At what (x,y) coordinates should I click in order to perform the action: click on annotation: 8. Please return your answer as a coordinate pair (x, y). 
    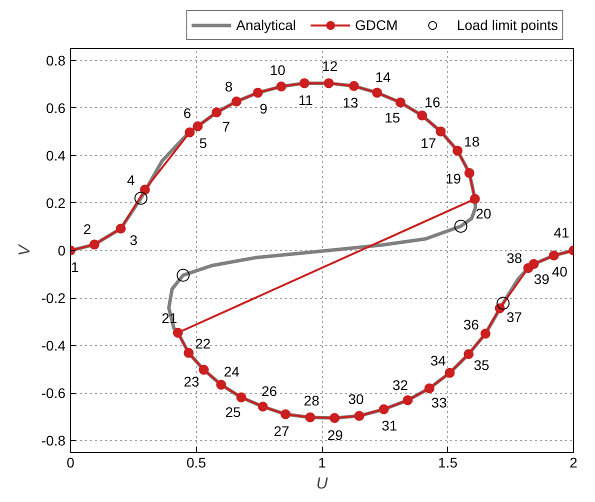
    Looking at the image, I should click on (228, 86).